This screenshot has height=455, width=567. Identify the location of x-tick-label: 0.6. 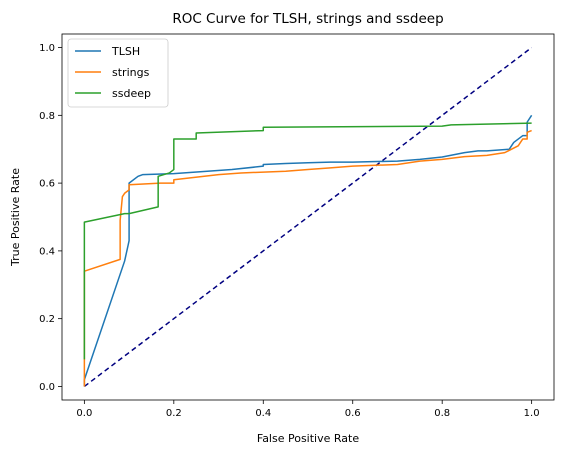
(353, 413).